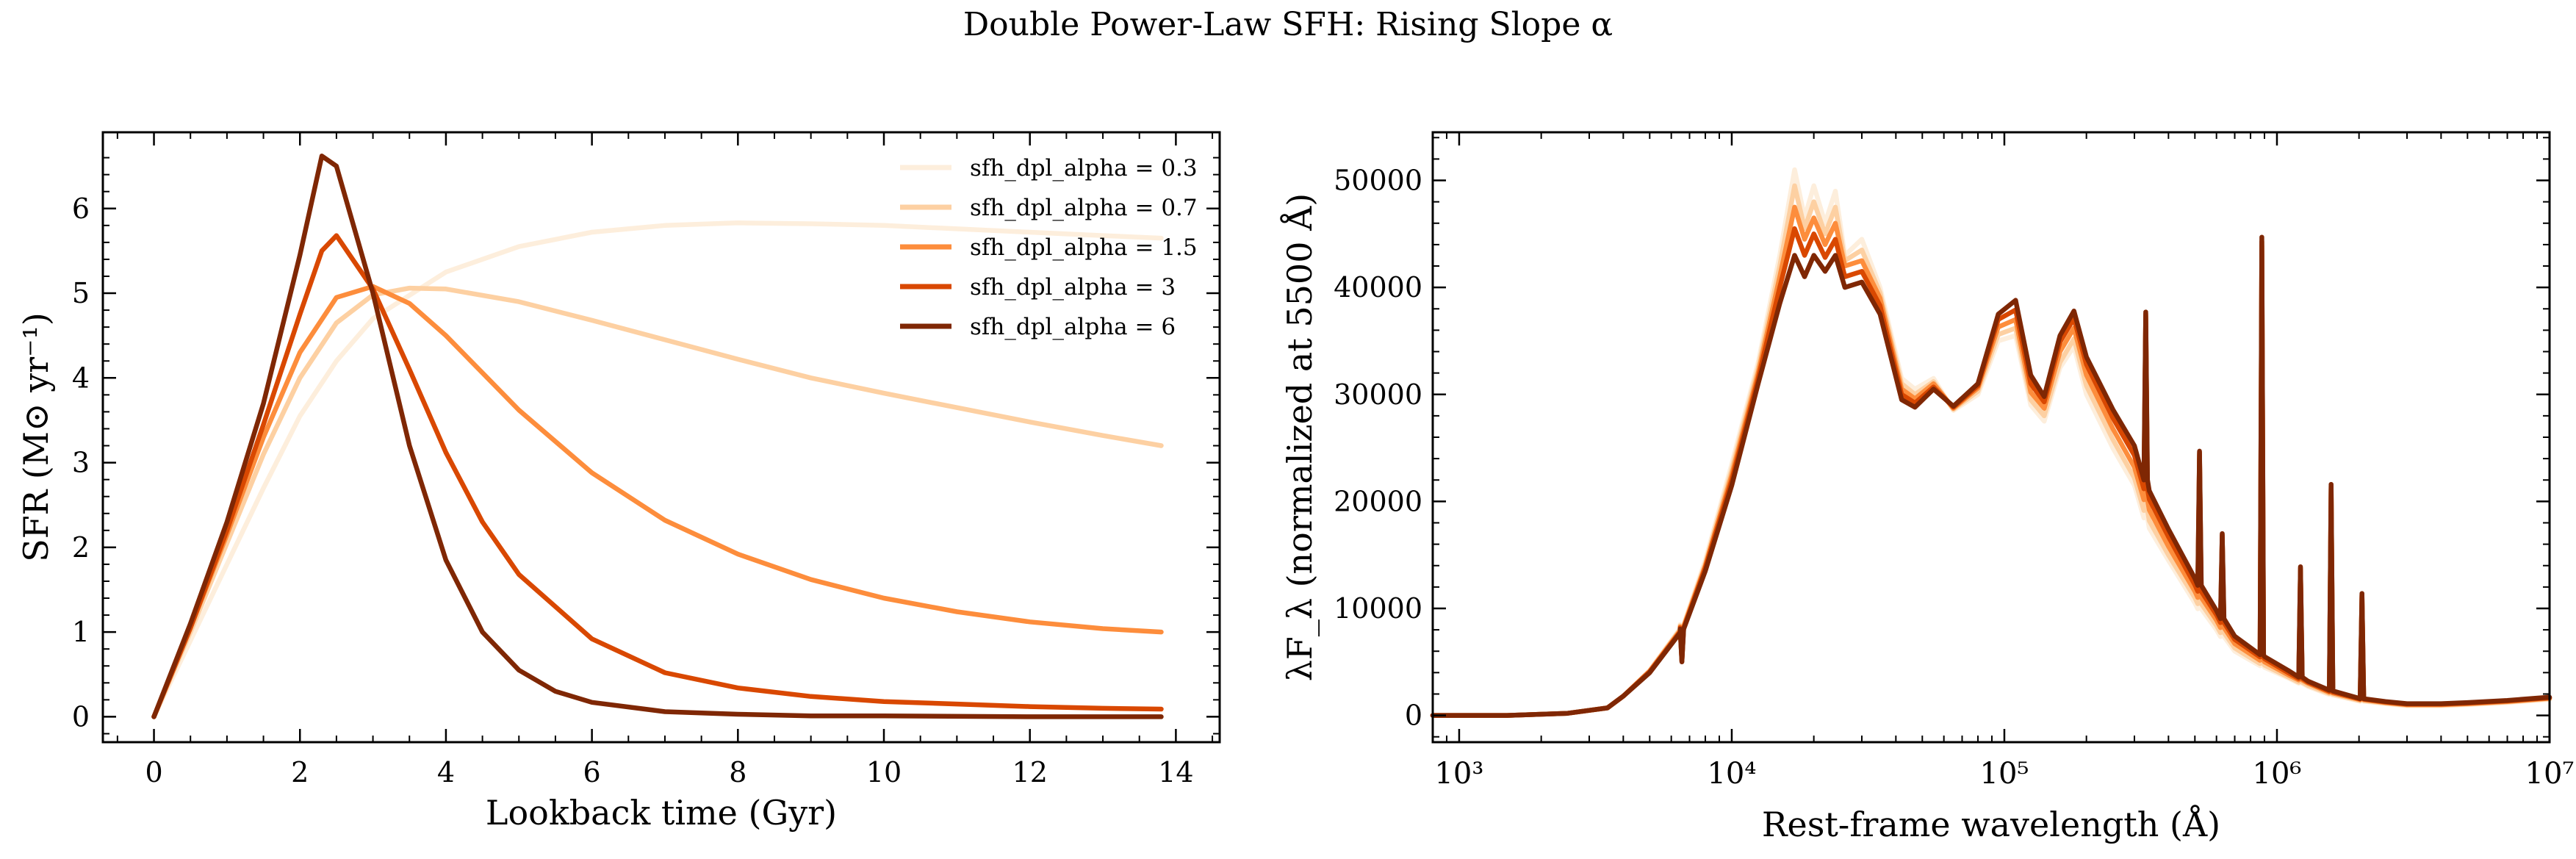  Describe the element at coordinates (1378, 608) in the screenshot. I see `sed-y-tick-label: 10000` at that location.